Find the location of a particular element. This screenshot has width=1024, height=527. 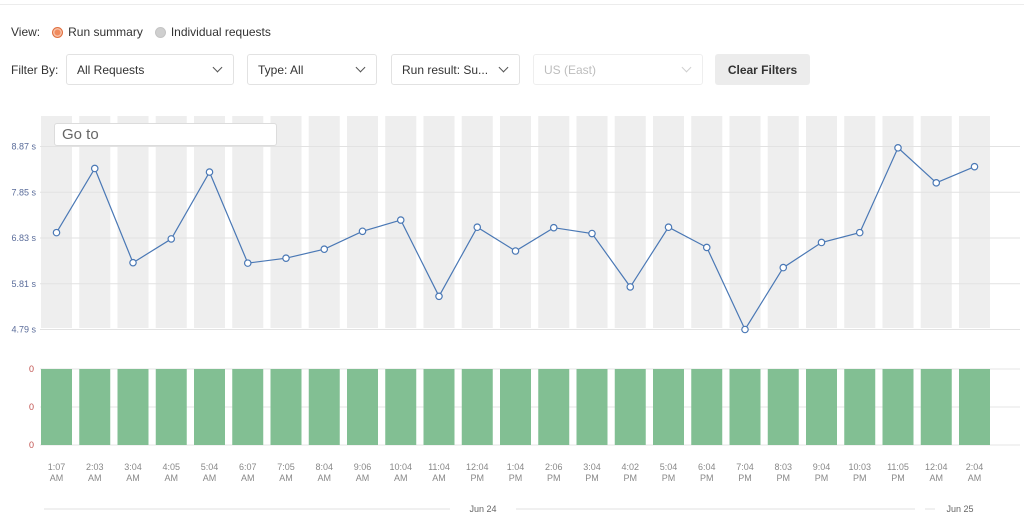

date-label: Jun 25 is located at coordinates (959, 509).